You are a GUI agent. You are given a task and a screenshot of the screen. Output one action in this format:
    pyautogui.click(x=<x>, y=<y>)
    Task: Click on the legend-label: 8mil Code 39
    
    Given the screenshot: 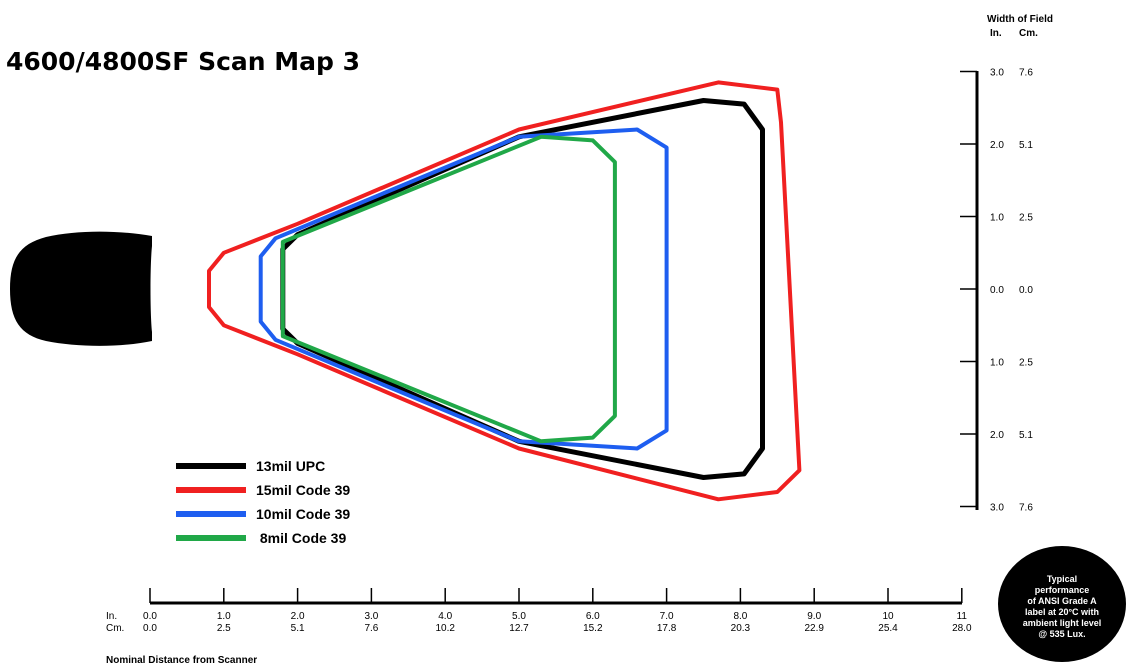 What is the action you would take?
    pyautogui.click(x=301, y=538)
    